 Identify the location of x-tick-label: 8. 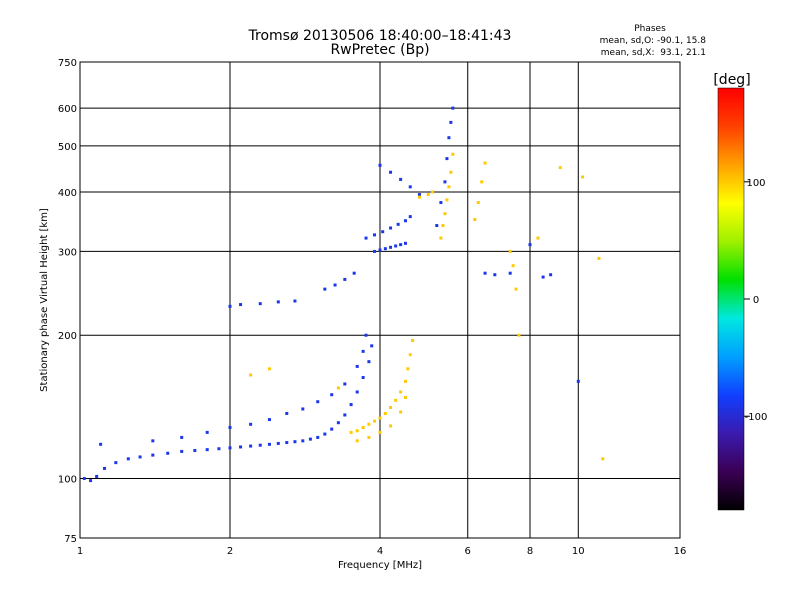
(530, 551).